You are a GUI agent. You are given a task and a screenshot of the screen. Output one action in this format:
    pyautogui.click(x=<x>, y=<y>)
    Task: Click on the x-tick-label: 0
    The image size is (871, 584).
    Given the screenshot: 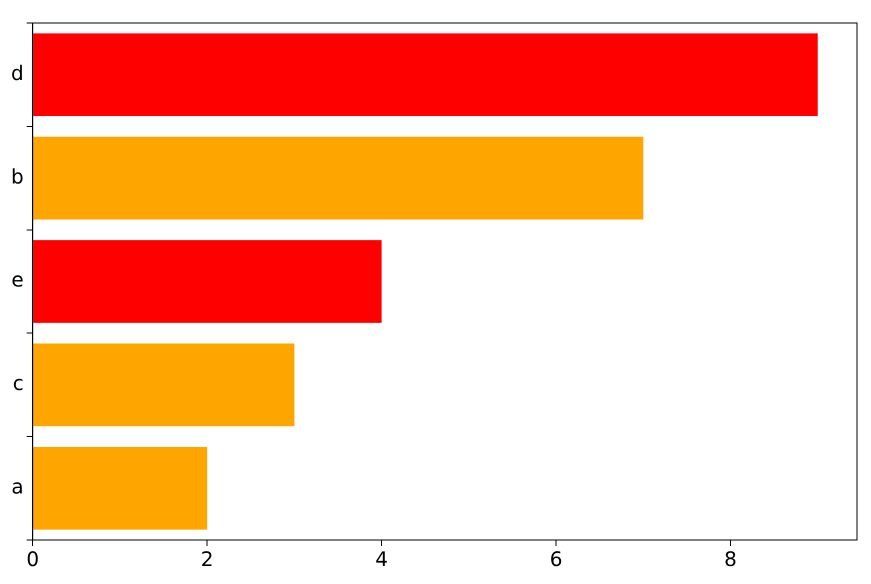 What is the action you would take?
    pyautogui.click(x=33, y=559)
    